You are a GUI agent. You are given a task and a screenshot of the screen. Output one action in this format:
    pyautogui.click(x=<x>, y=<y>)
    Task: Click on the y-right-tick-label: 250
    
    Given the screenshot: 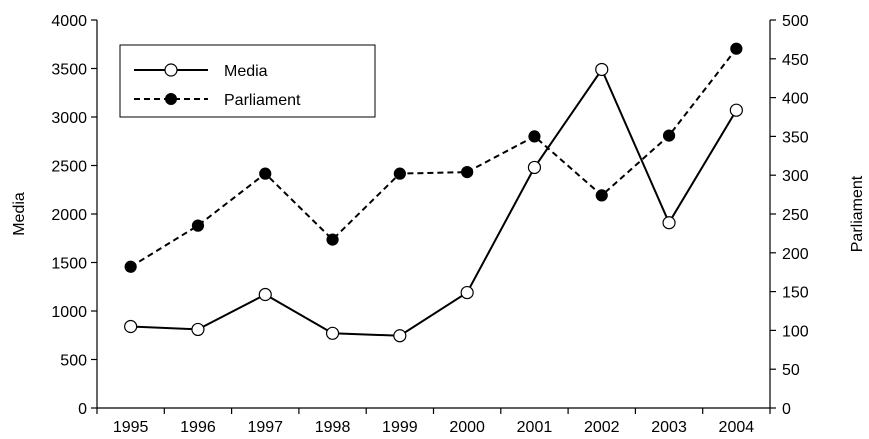 What is the action you would take?
    pyautogui.click(x=795, y=215)
    